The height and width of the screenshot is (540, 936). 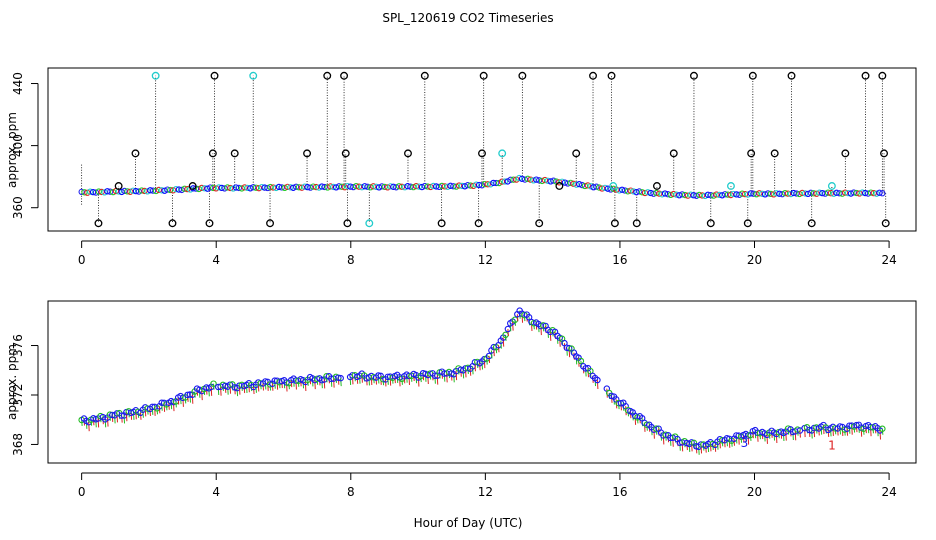 What do you see at coordinates (351, 260) in the screenshot?
I see `top-x-tick-label: 8` at bounding box center [351, 260].